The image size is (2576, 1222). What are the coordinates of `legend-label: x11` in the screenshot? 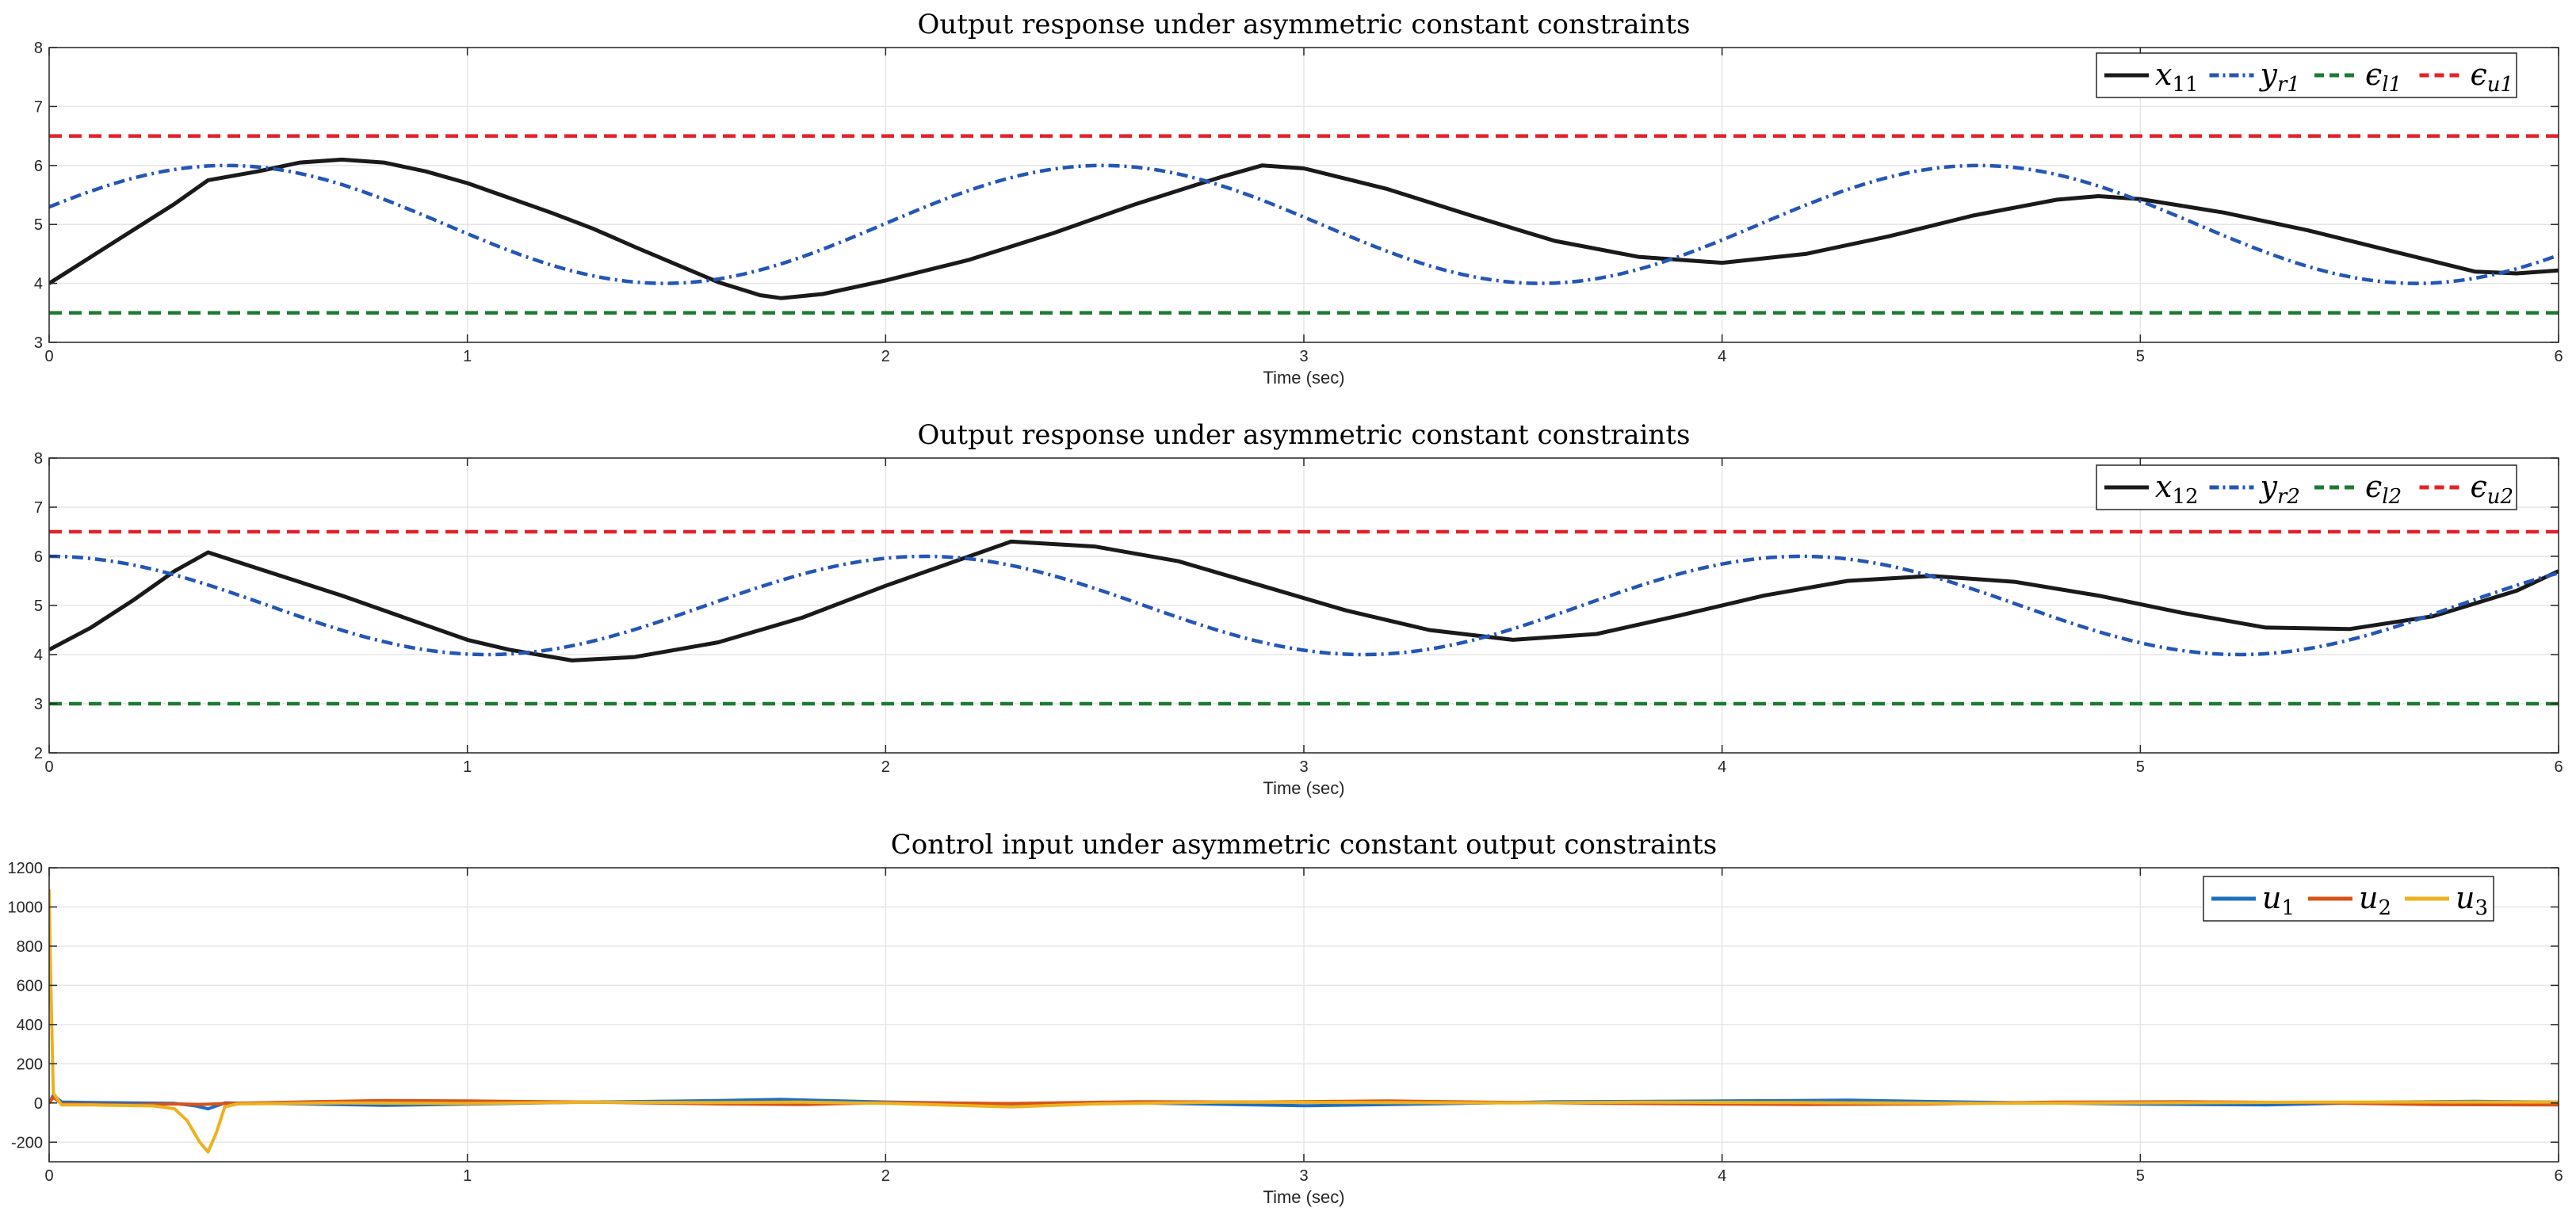 It's located at (2177, 77).